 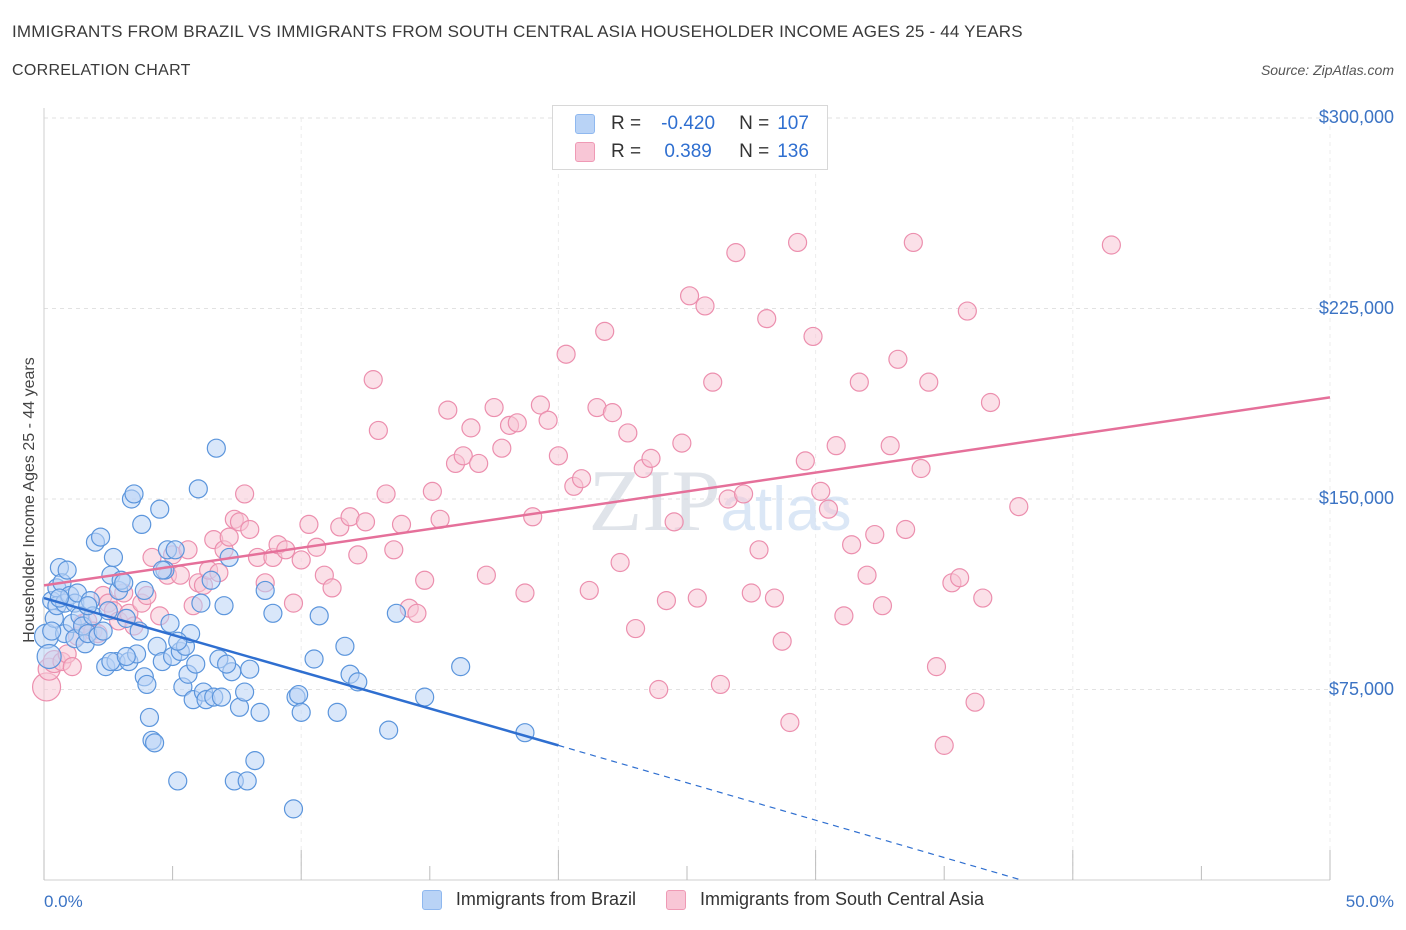 What do you see at coordinates (790, 812) in the screenshot?
I see `trend-line-brazil-extension` at bounding box center [790, 812].